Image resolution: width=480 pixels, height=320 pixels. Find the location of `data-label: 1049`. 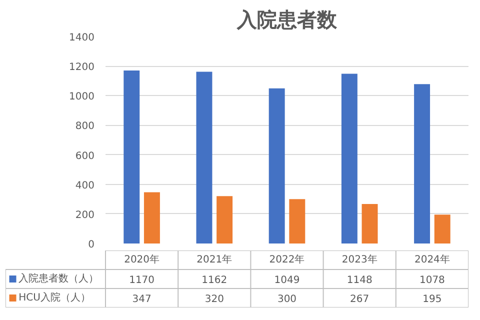

data-label: 1049 is located at coordinates (287, 280).